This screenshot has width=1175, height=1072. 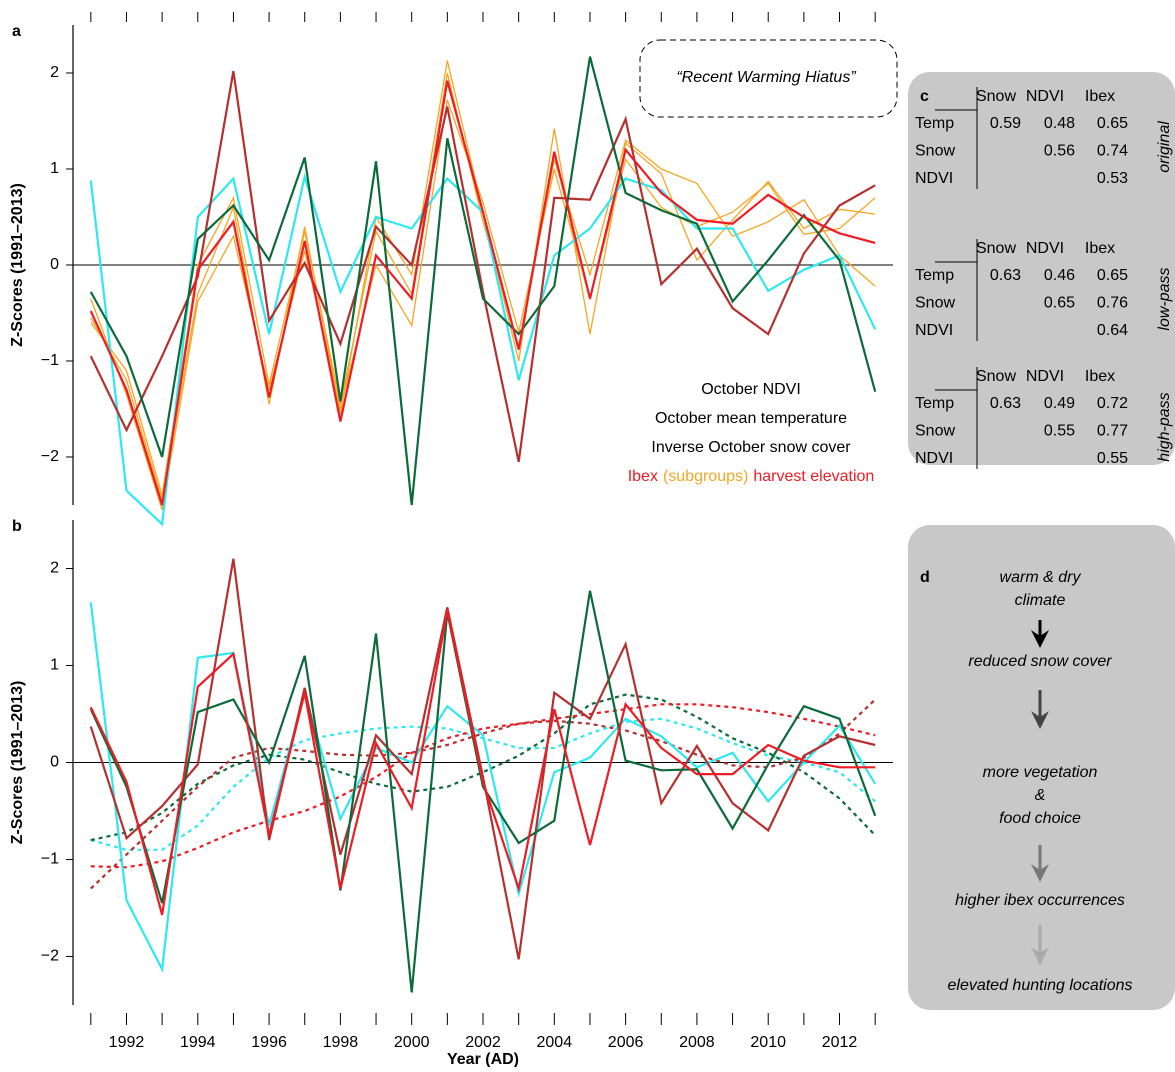 I want to click on x-tick-label: 1994, so click(x=198, y=1042).